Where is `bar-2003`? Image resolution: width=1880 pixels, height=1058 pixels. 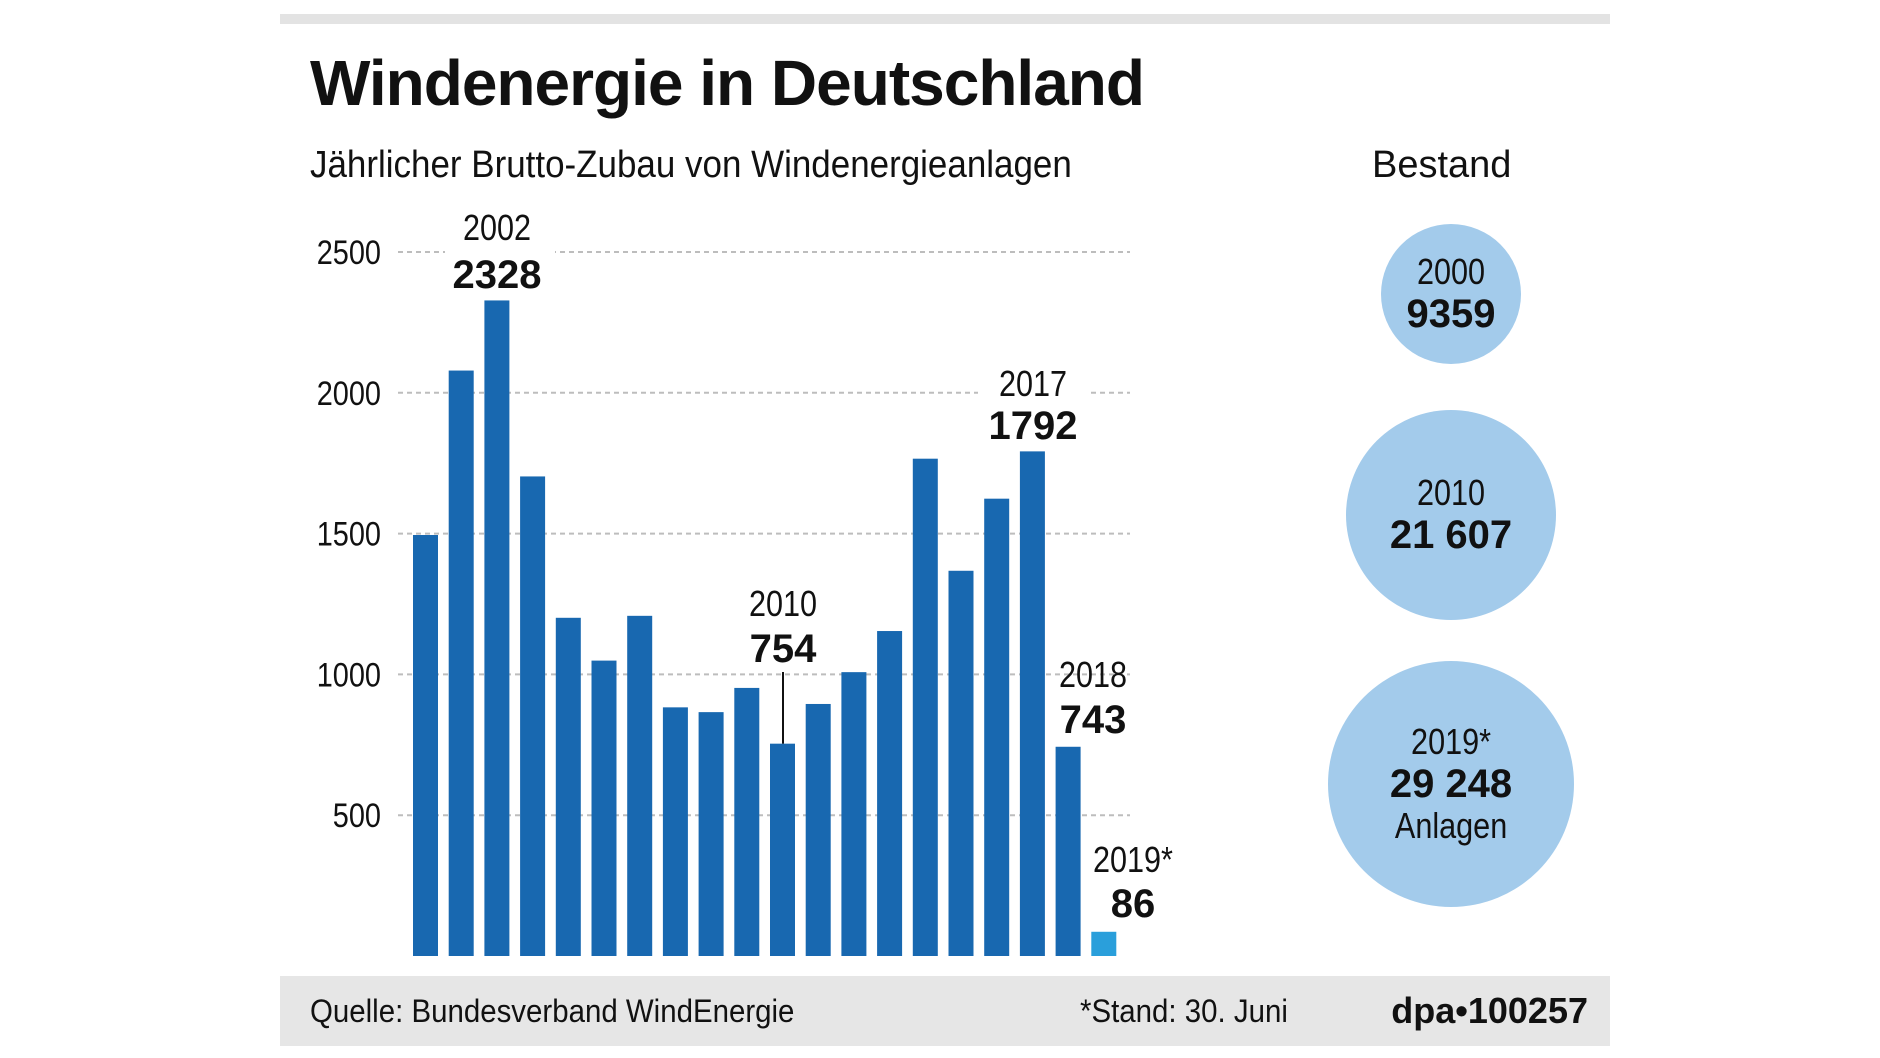 bar-2003 is located at coordinates (533, 716).